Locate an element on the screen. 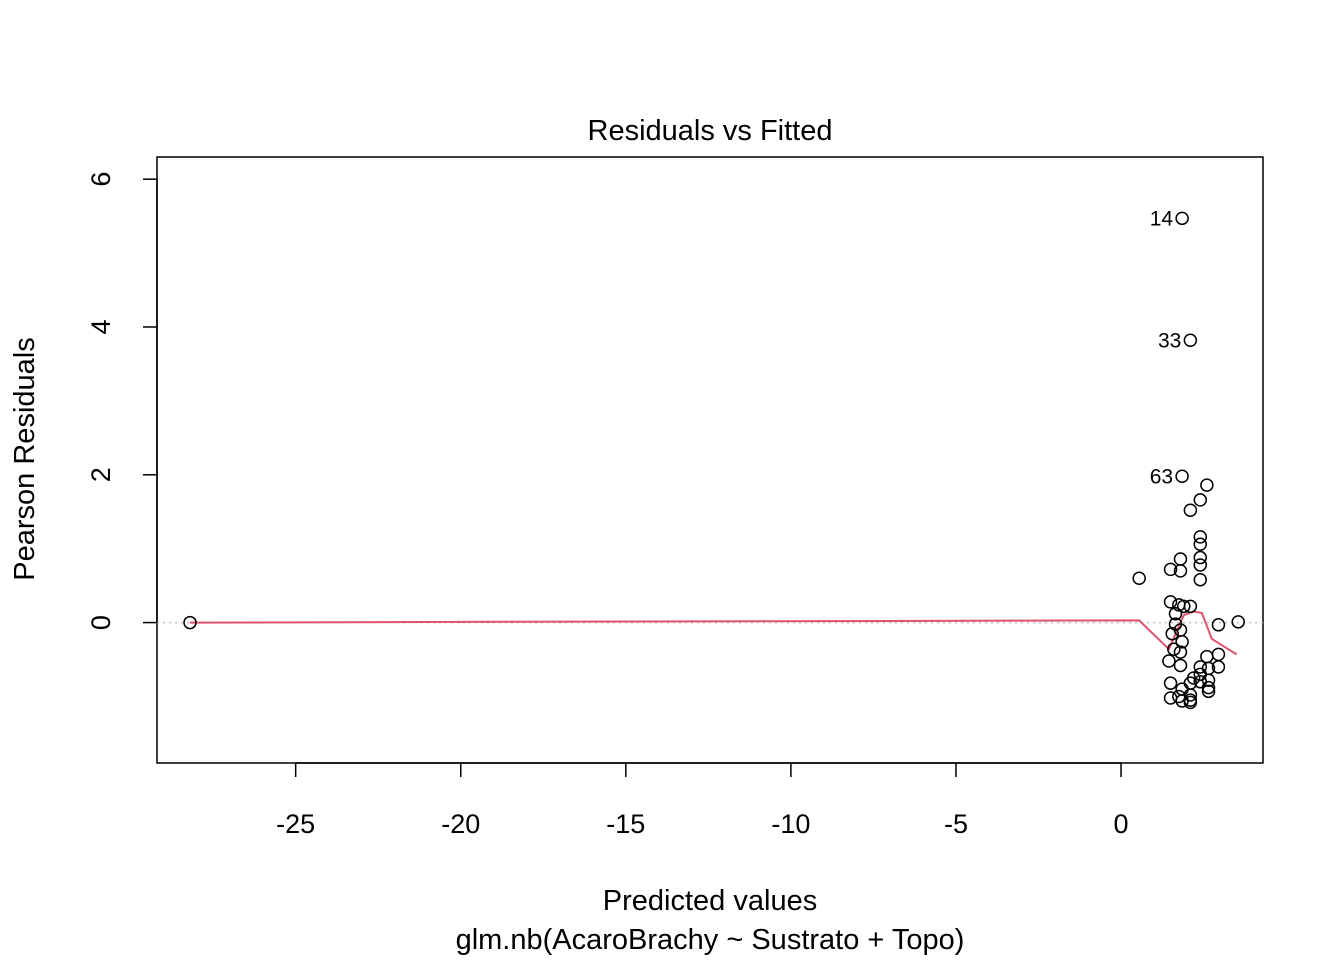  x-tick-label: -5 is located at coordinates (956, 824).